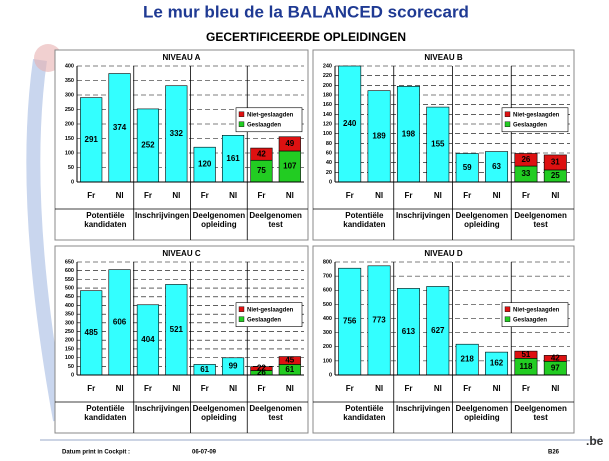 This screenshot has width=609, height=461. I want to click on y-tick-label: 300, so click(69, 323).